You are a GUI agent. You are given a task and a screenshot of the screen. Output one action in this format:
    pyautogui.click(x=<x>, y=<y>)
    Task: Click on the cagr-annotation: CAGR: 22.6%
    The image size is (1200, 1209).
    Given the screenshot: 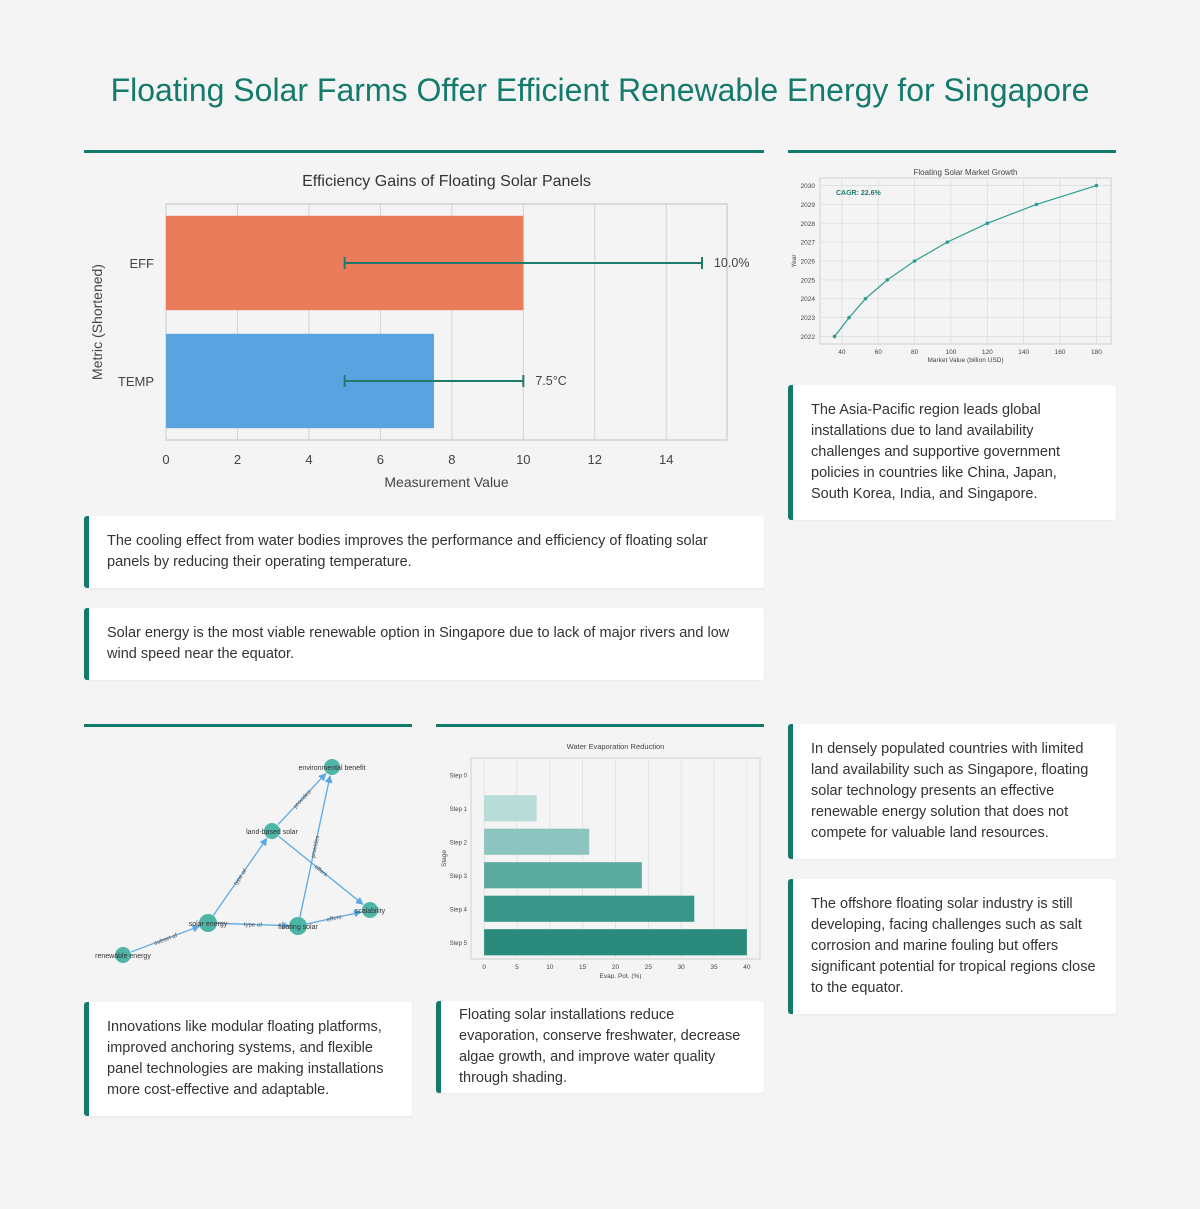 What is the action you would take?
    pyautogui.click(x=859, y=193)
    